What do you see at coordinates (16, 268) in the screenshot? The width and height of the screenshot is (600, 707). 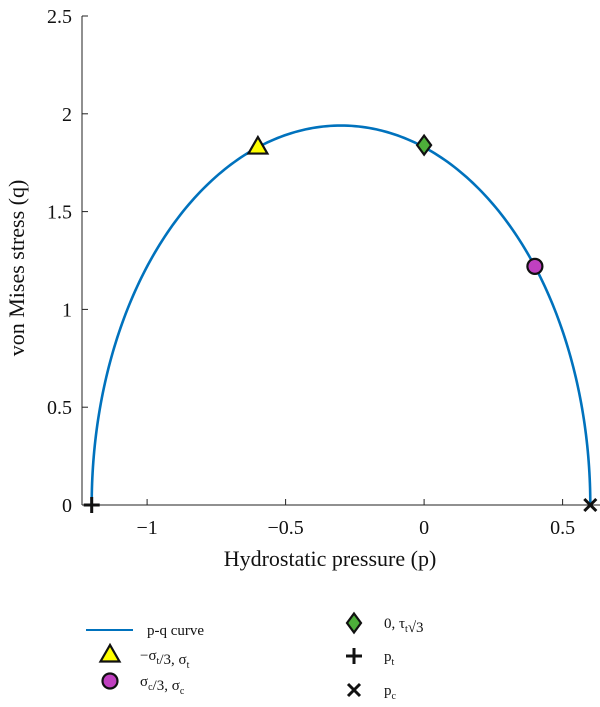 I see `y-axis-label: von Mises stress (q)` at bounding box center [16, 268].